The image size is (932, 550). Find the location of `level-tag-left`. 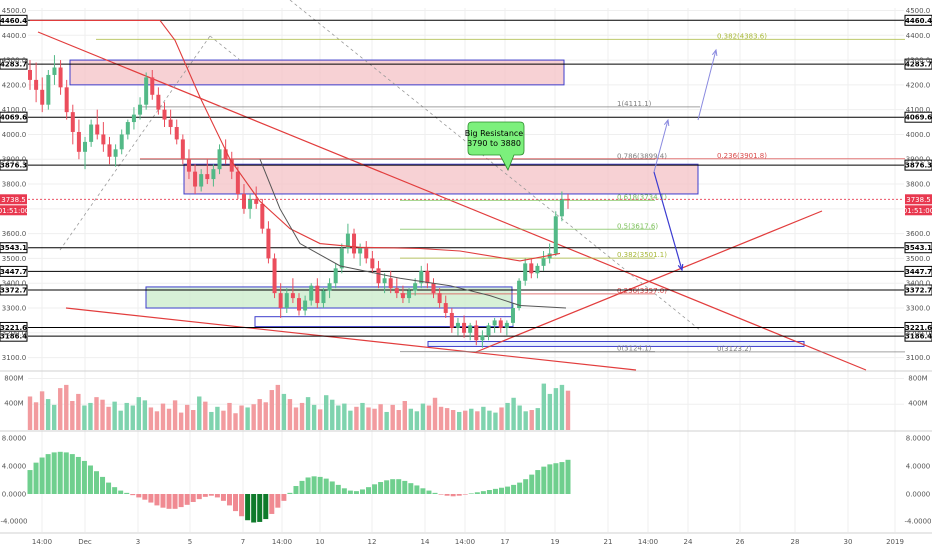

level-tag-left is located at coordinates (14, 336).